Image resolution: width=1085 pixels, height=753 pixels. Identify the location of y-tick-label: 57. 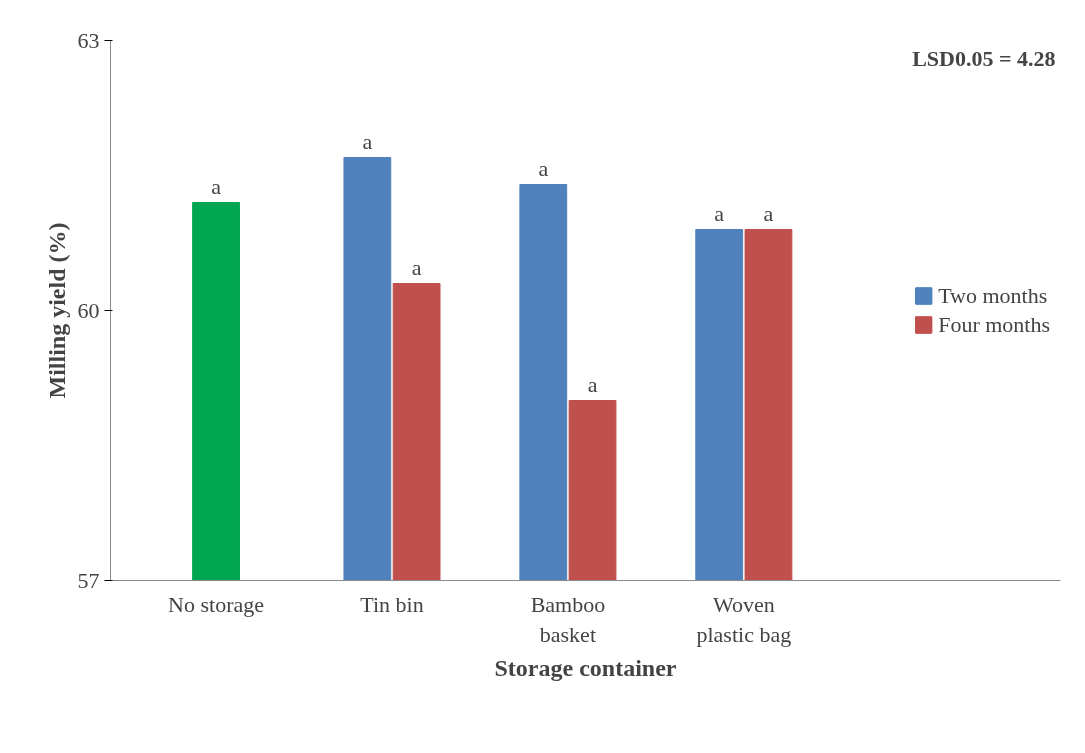
(88, 580).